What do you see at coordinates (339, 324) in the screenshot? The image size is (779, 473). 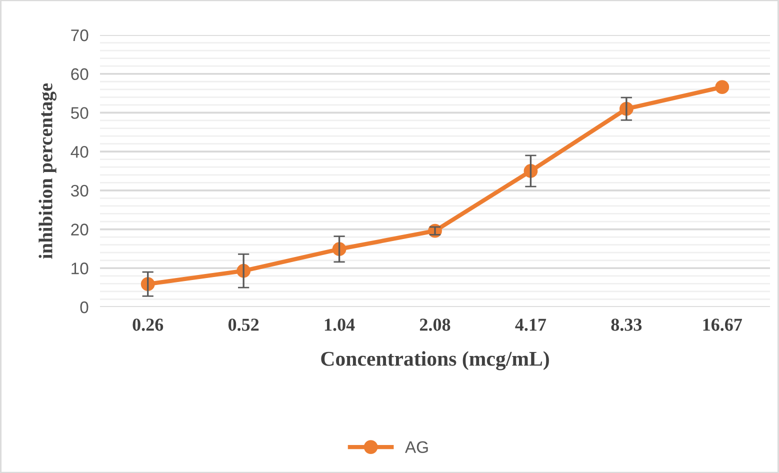 I see `x-tick-label: 1.04` at bounding box center [339, 324].